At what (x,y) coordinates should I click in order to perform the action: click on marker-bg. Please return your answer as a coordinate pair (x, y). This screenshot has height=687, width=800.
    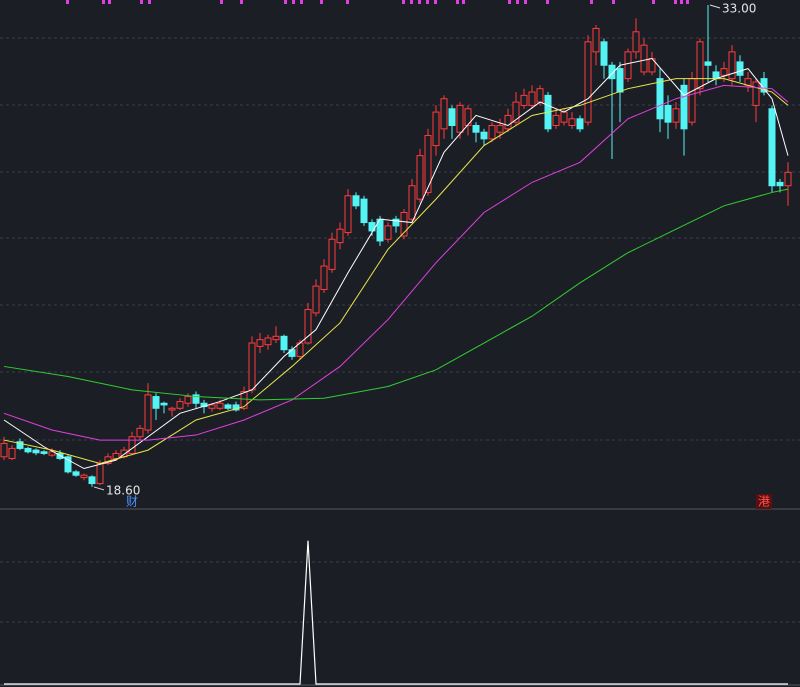
    Looking at the image, I should click on (764, 501).